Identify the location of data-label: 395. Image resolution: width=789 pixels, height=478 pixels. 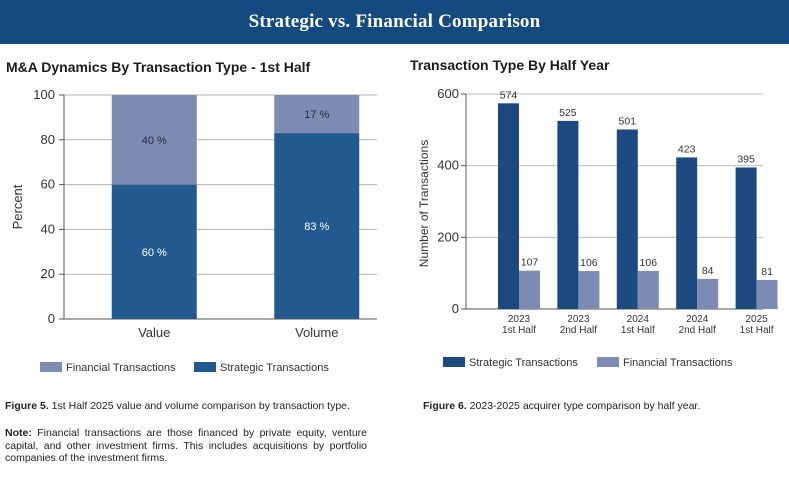
(746, 159).